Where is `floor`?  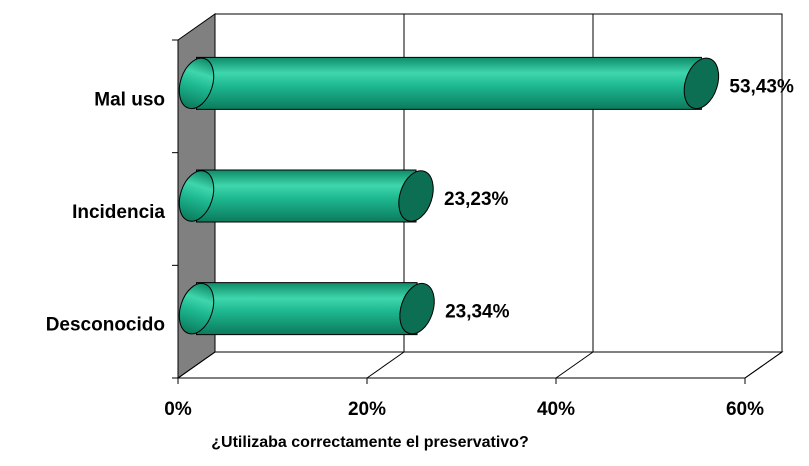
floor is located at coordinates (480, 365).